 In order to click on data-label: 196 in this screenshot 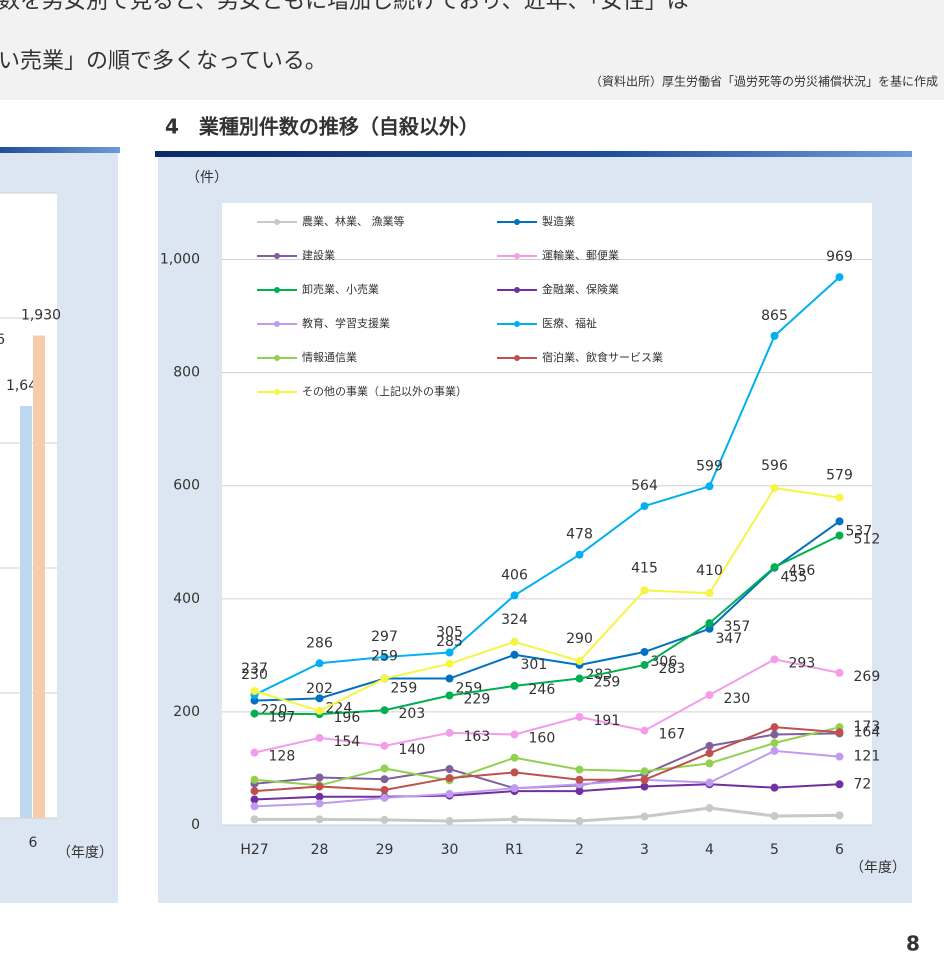, I will do `click(347, 718)`.